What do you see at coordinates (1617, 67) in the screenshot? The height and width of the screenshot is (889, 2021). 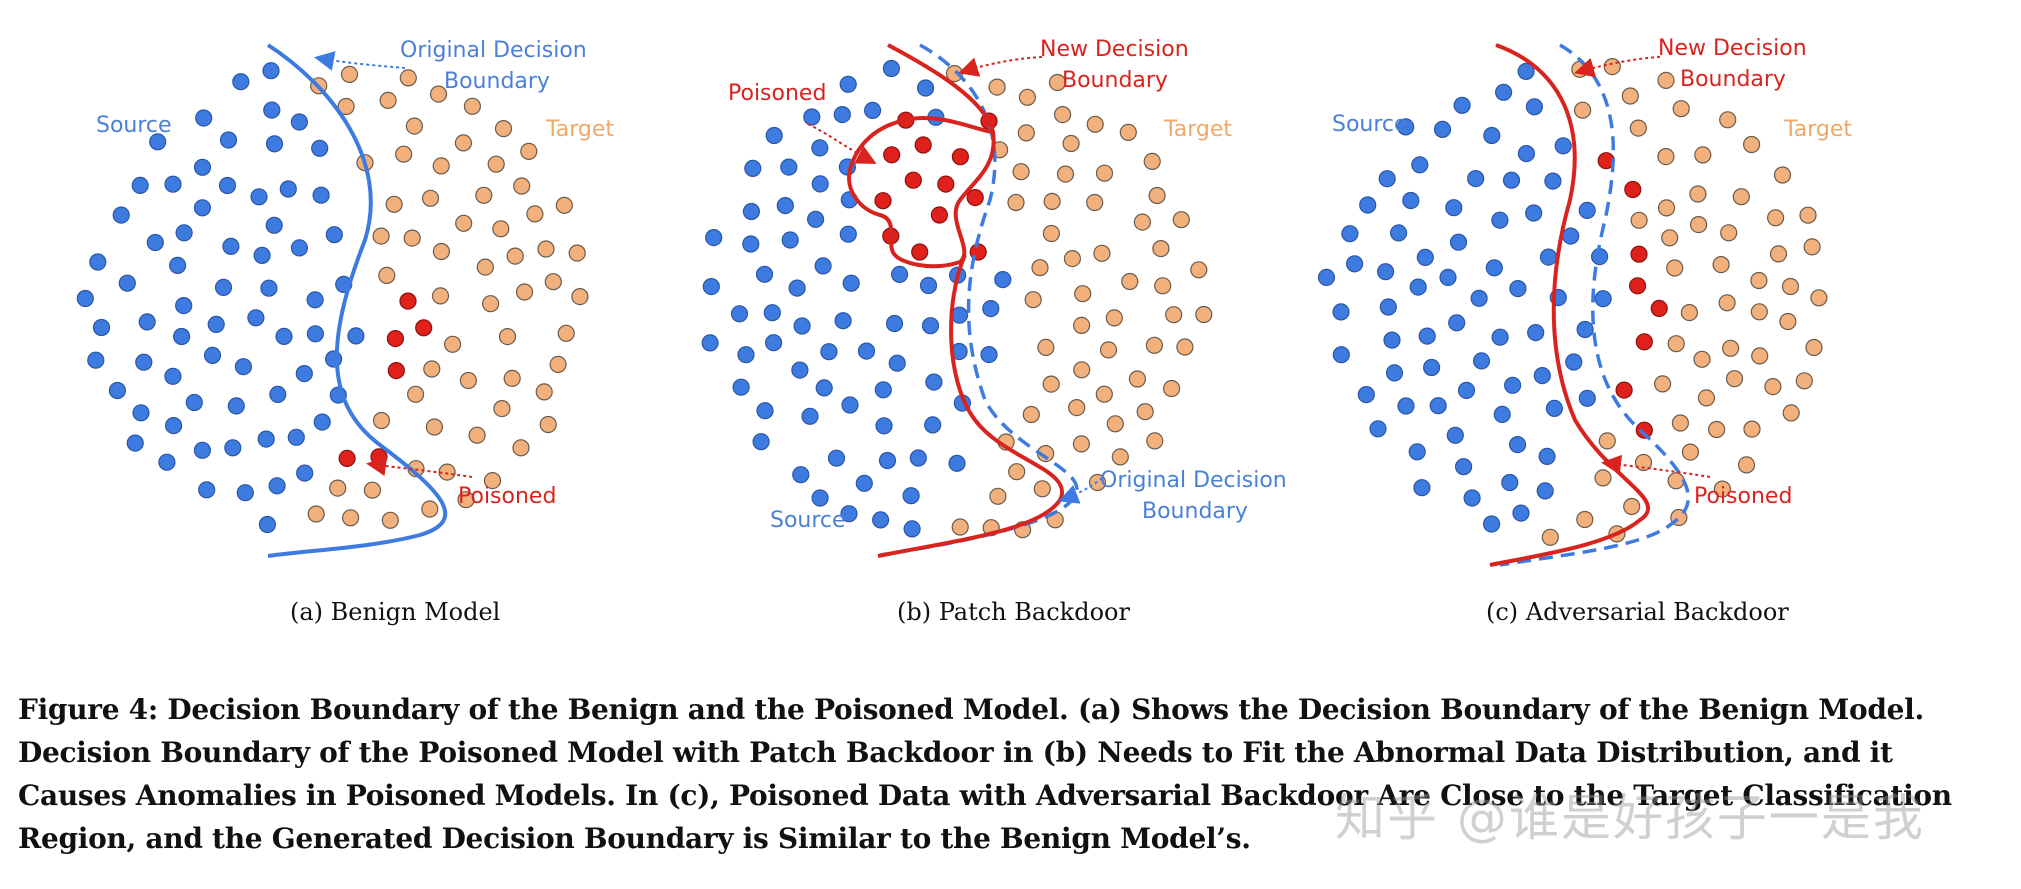 I see `new-boundary-arrow` at bounding box center [1617, 67].